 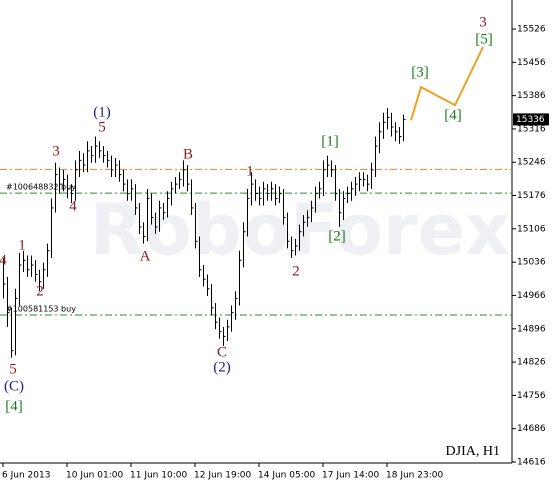 What do you see at coordinates (41, 187) in the screenshot?
I see `level-label: #100648832 buy` at bounding box center [41, 187].